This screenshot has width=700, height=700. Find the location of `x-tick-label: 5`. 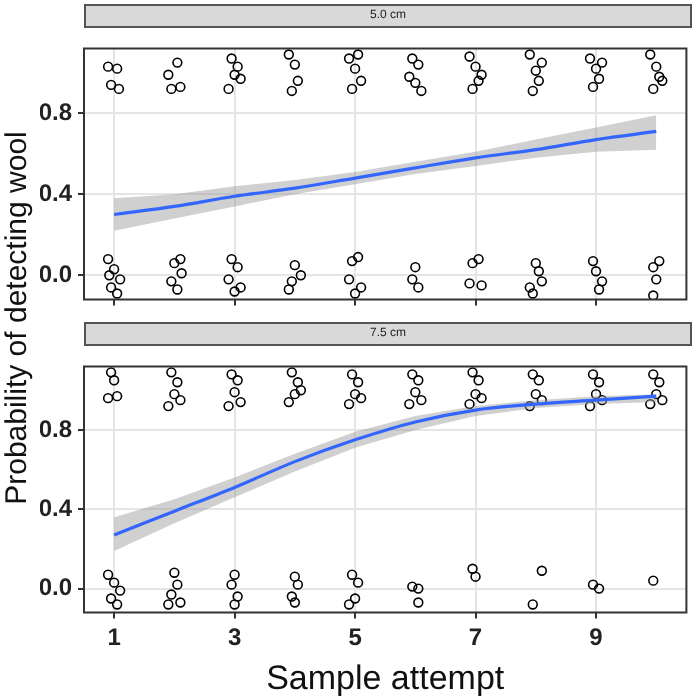

x-tick-label: 5 is located at coordinates (355, 637).